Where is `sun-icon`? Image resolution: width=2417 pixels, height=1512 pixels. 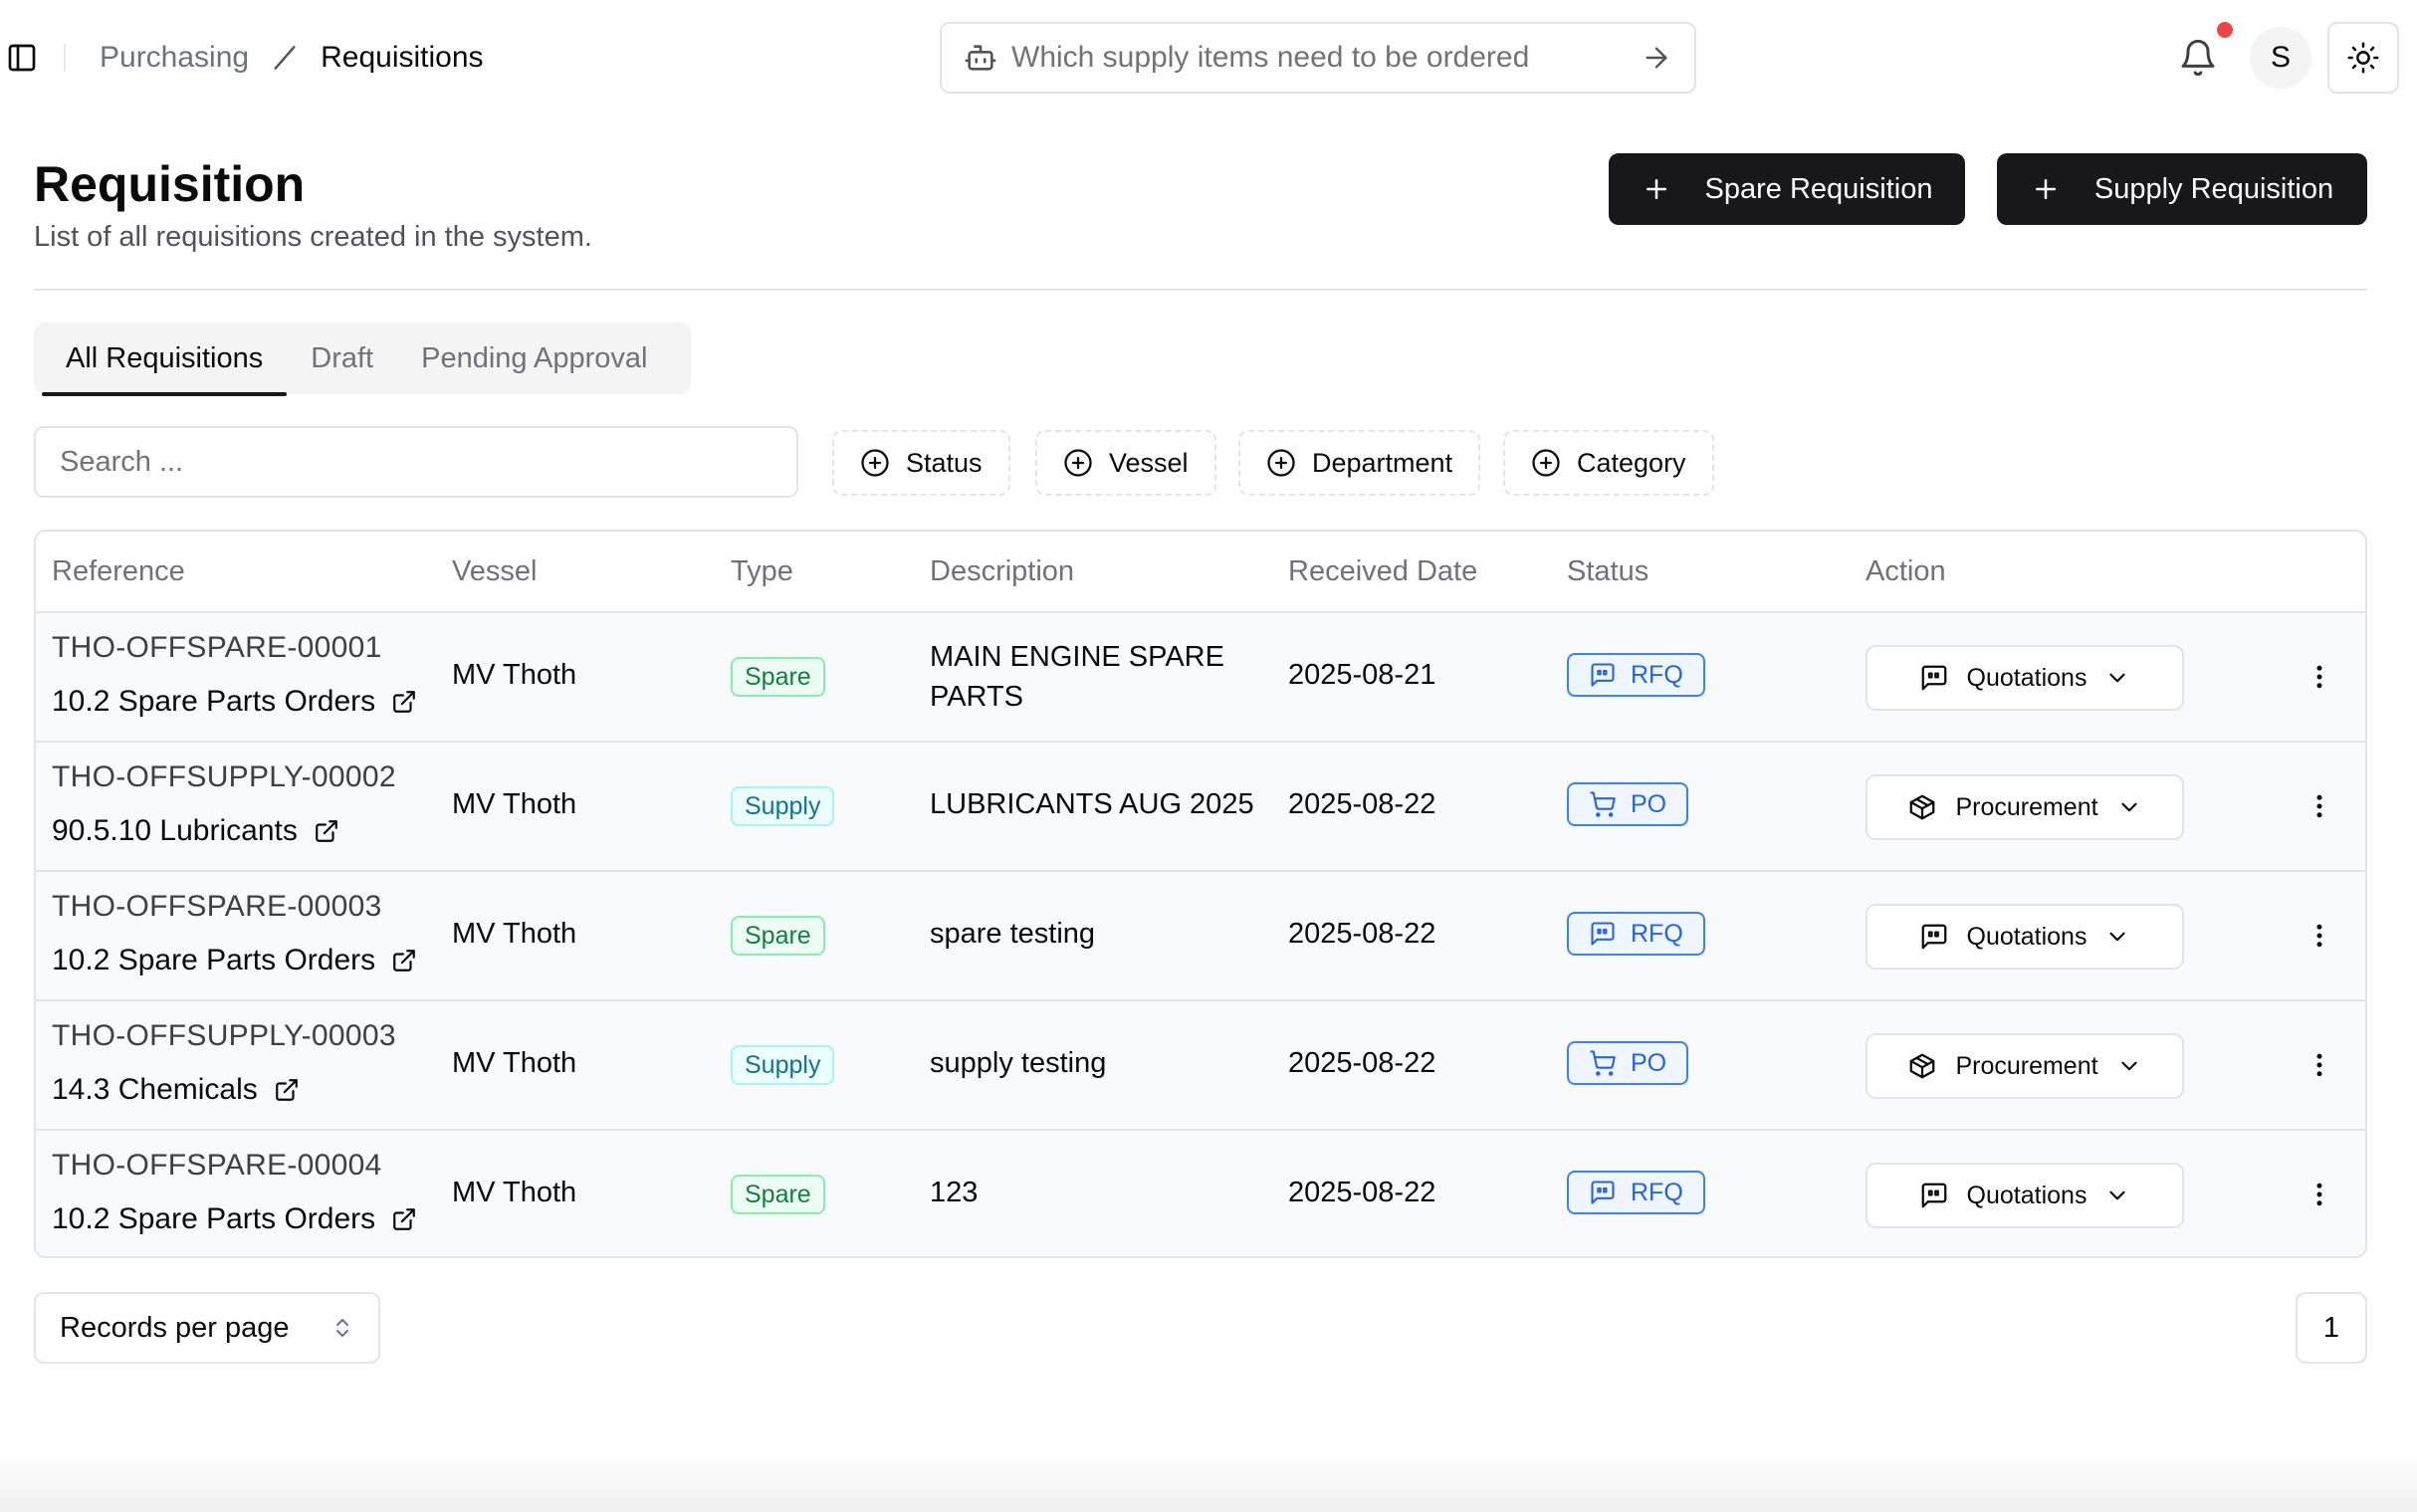
sun-icon is located at coordinates (2363, 58).